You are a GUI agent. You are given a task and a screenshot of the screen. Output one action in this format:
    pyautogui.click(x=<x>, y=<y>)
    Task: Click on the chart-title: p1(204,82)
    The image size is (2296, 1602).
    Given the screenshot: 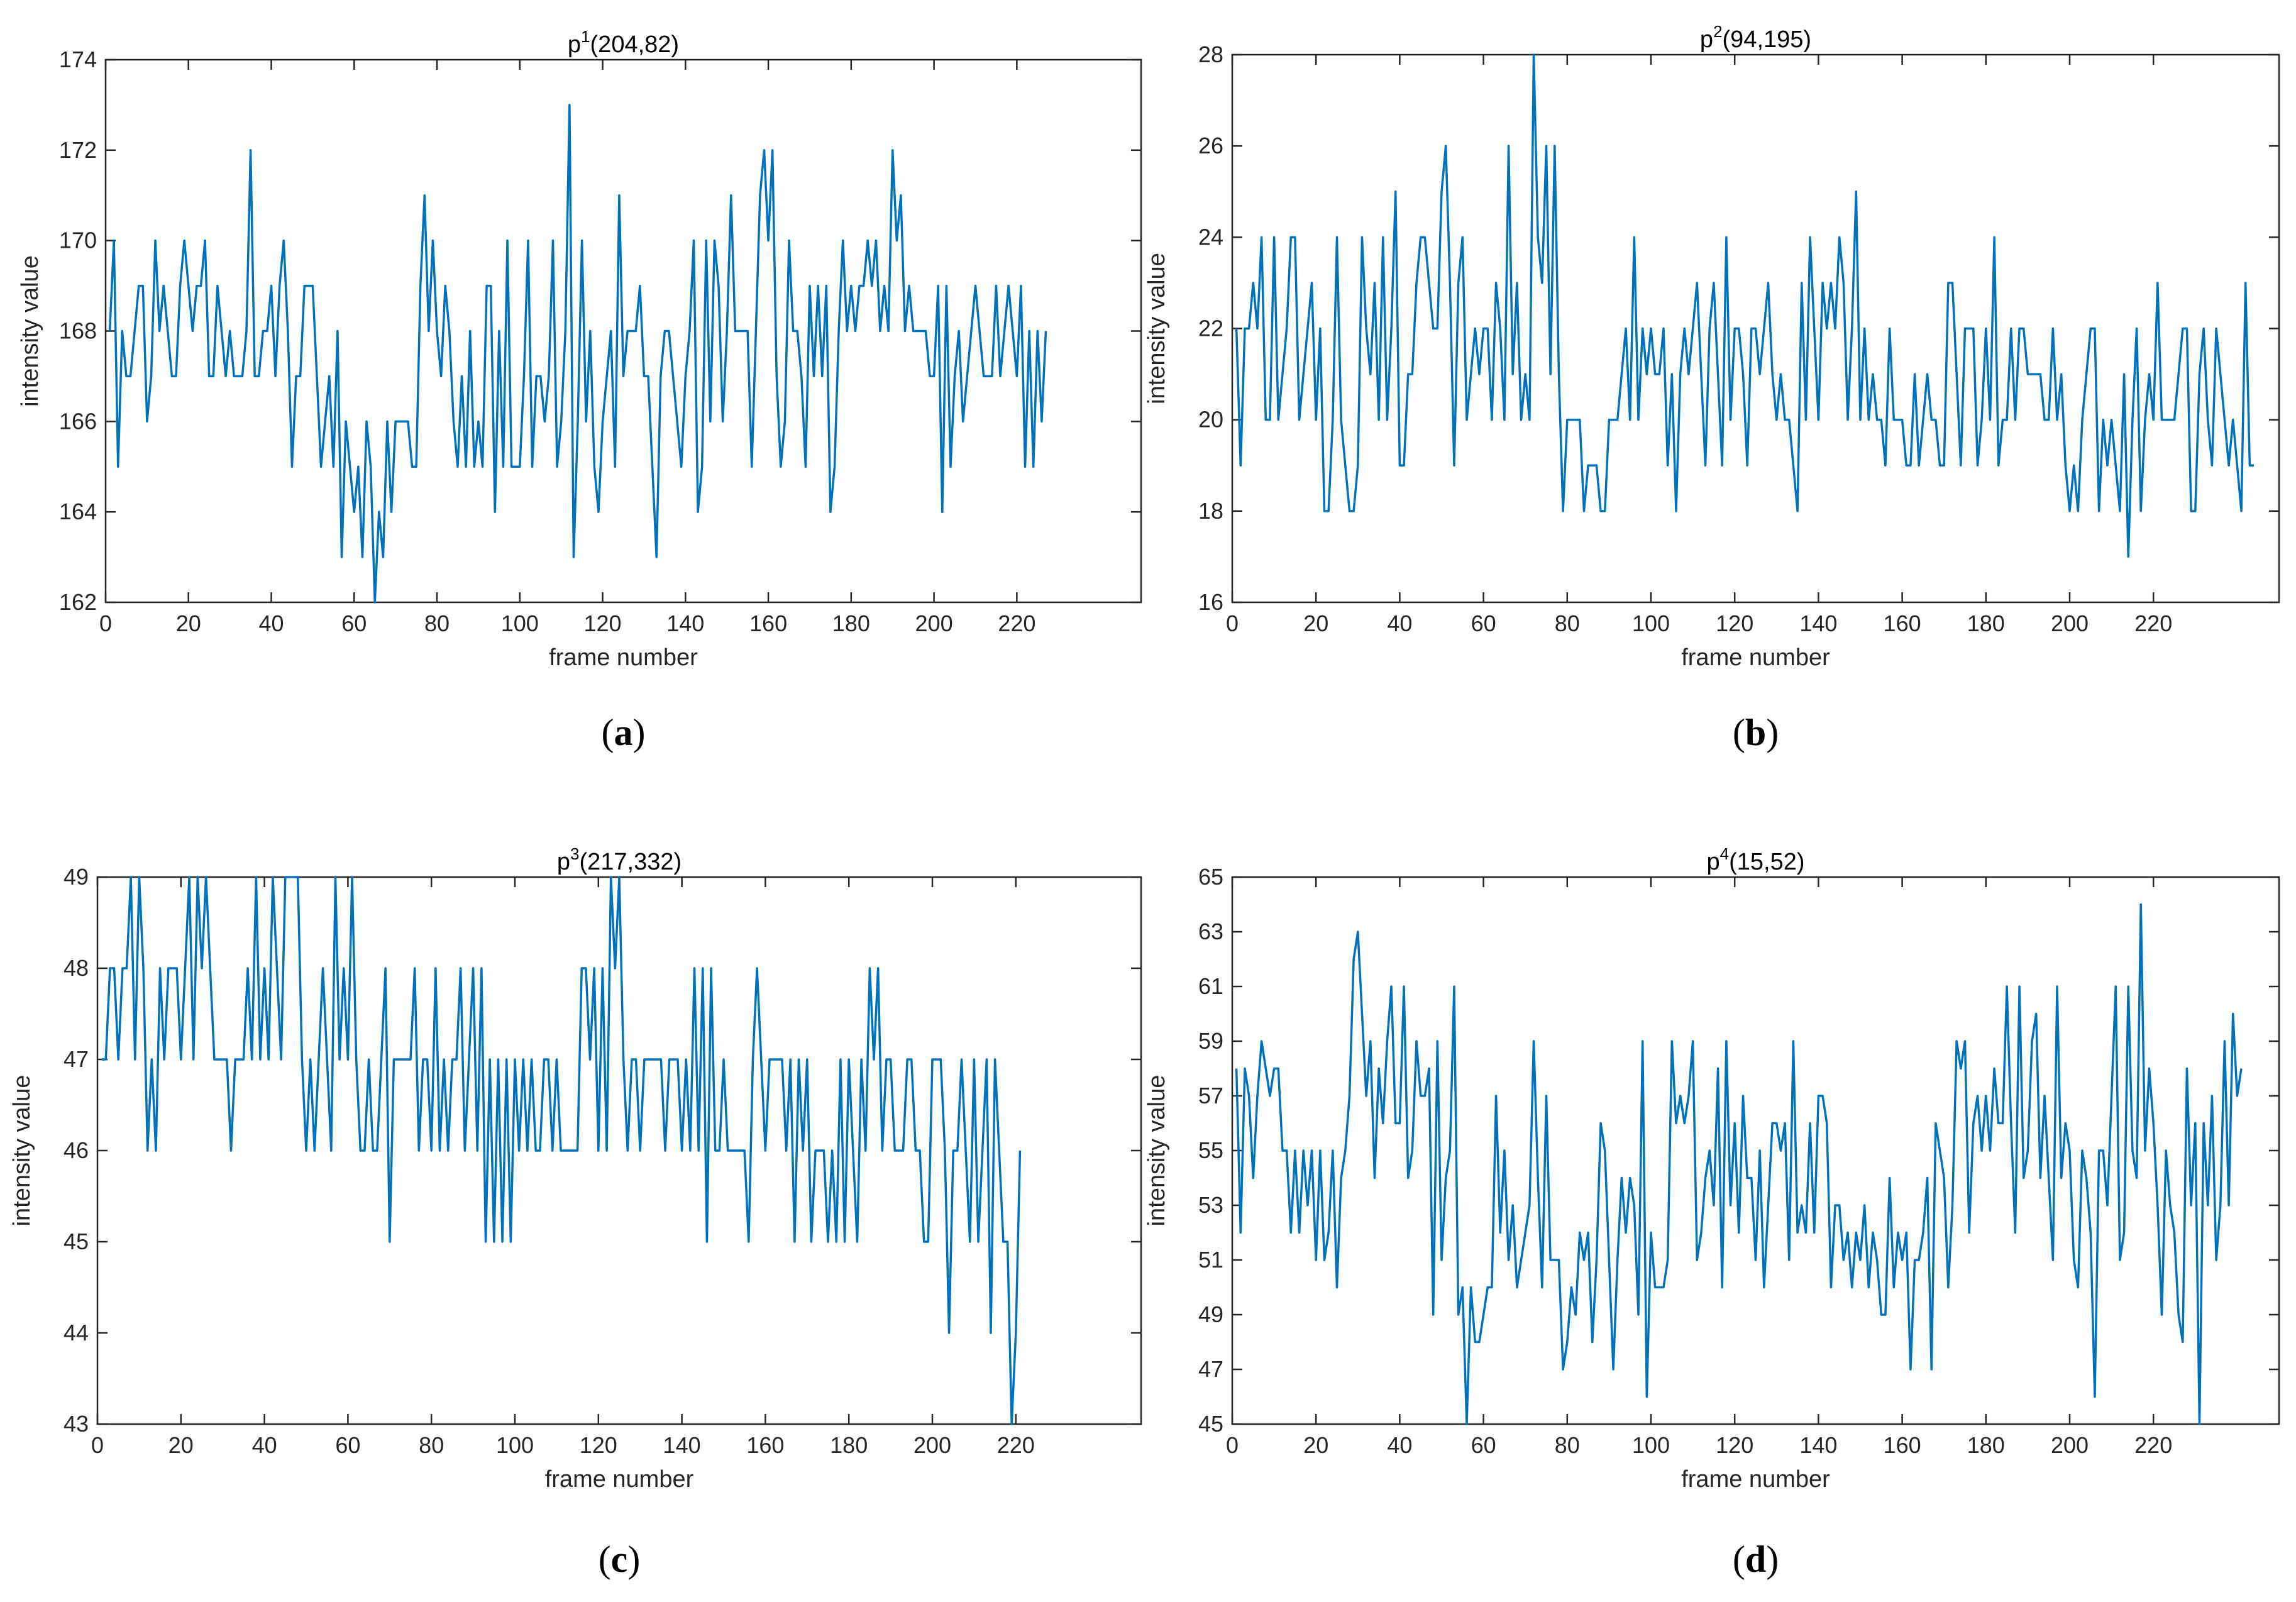 What is the action you would take?
    pyautogui.click(x=623, y=42)
    